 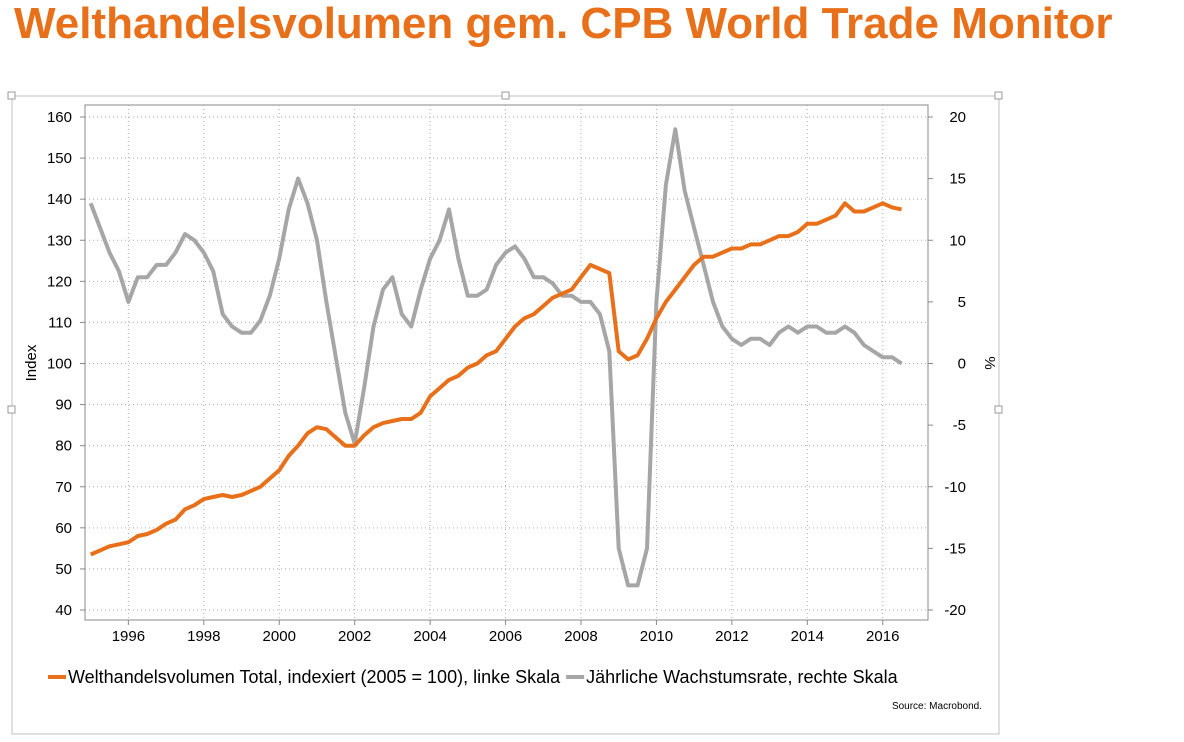 What do you see at coordinates (63, 569) in the screenshot?
I see `y-tick-label: 50` at bounding box center [63, 569].